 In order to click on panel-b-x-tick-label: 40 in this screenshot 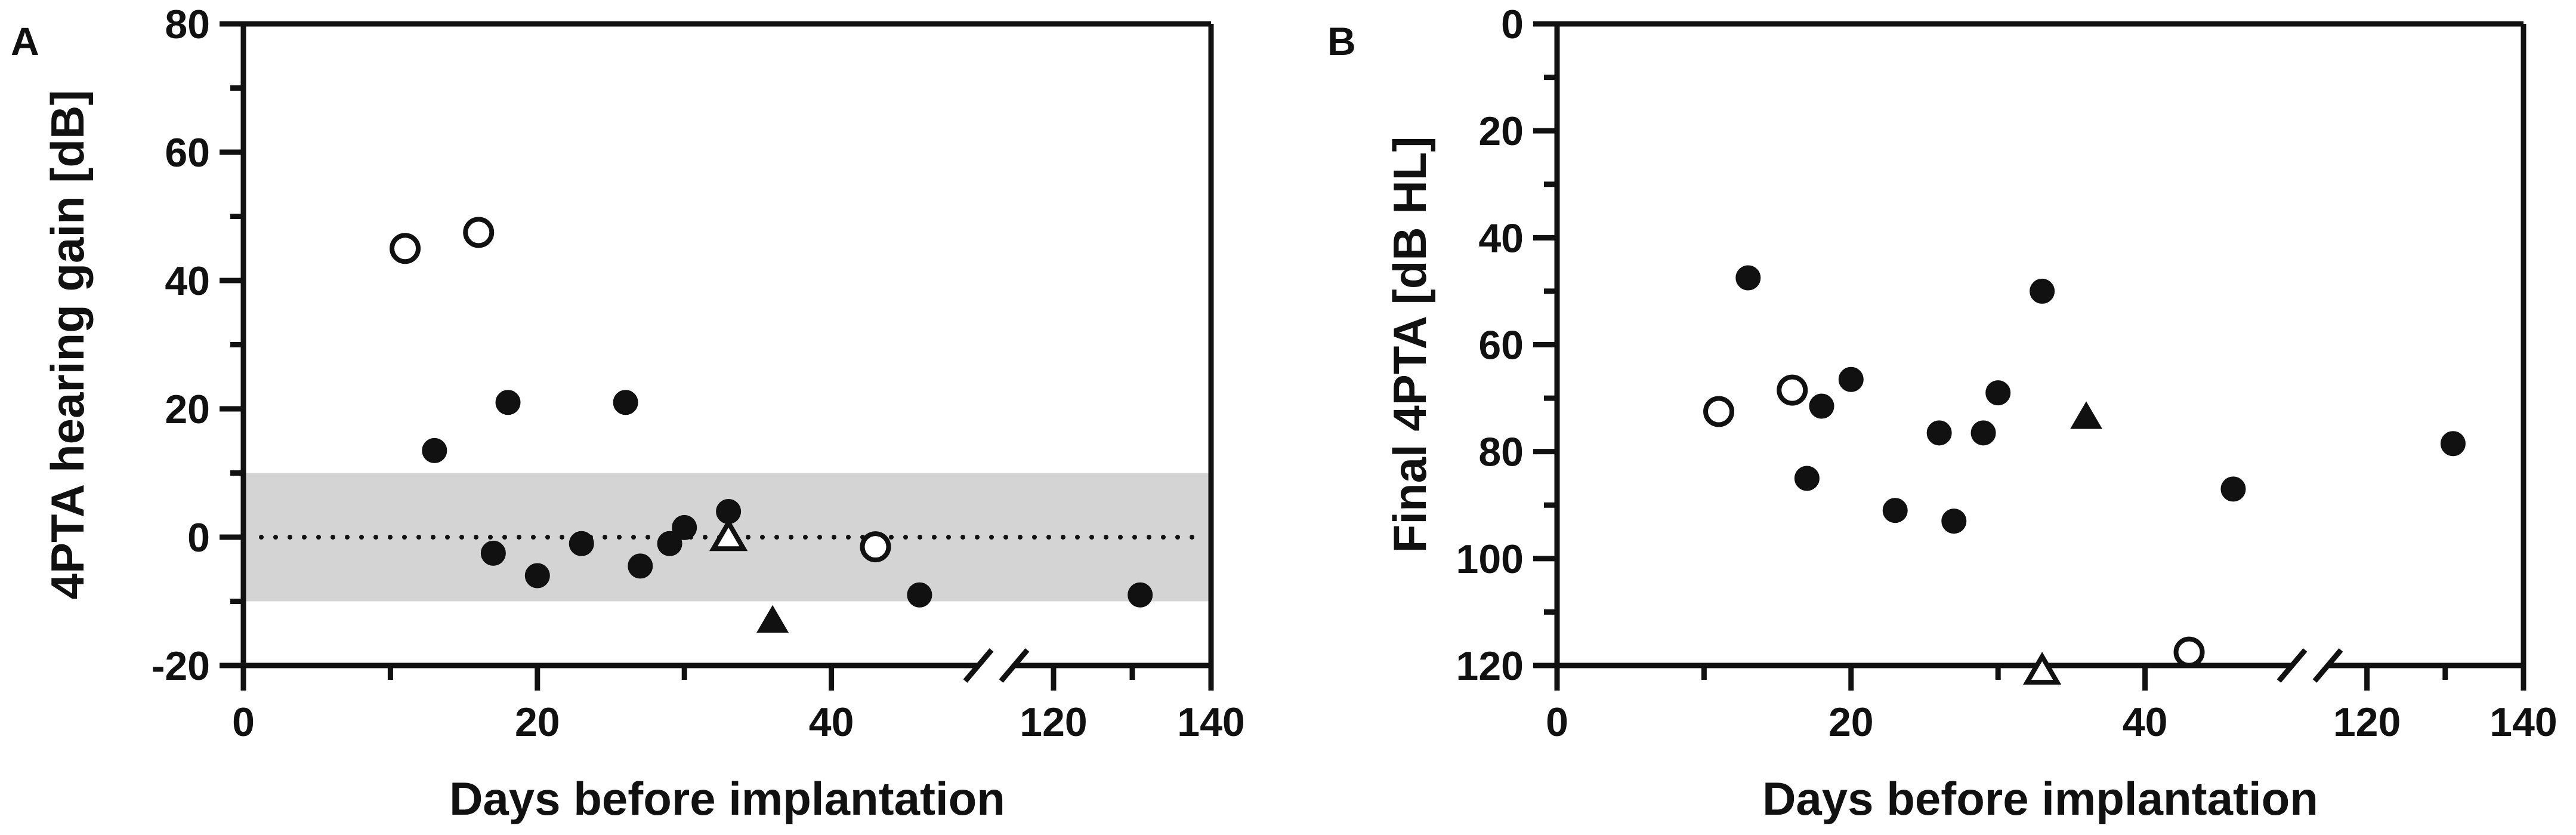, I will do `click(2145, 722)`.